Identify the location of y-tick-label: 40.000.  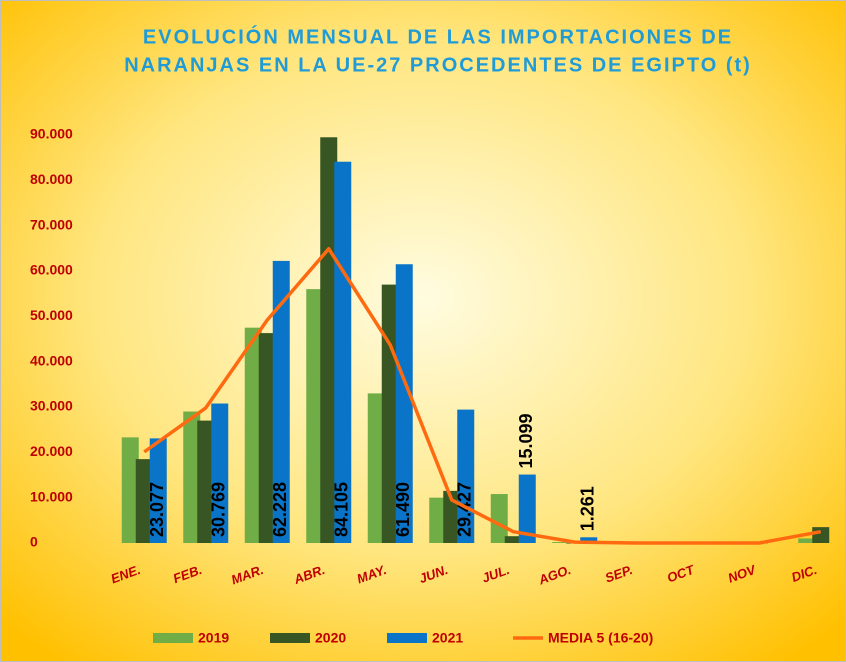
(51, 360).